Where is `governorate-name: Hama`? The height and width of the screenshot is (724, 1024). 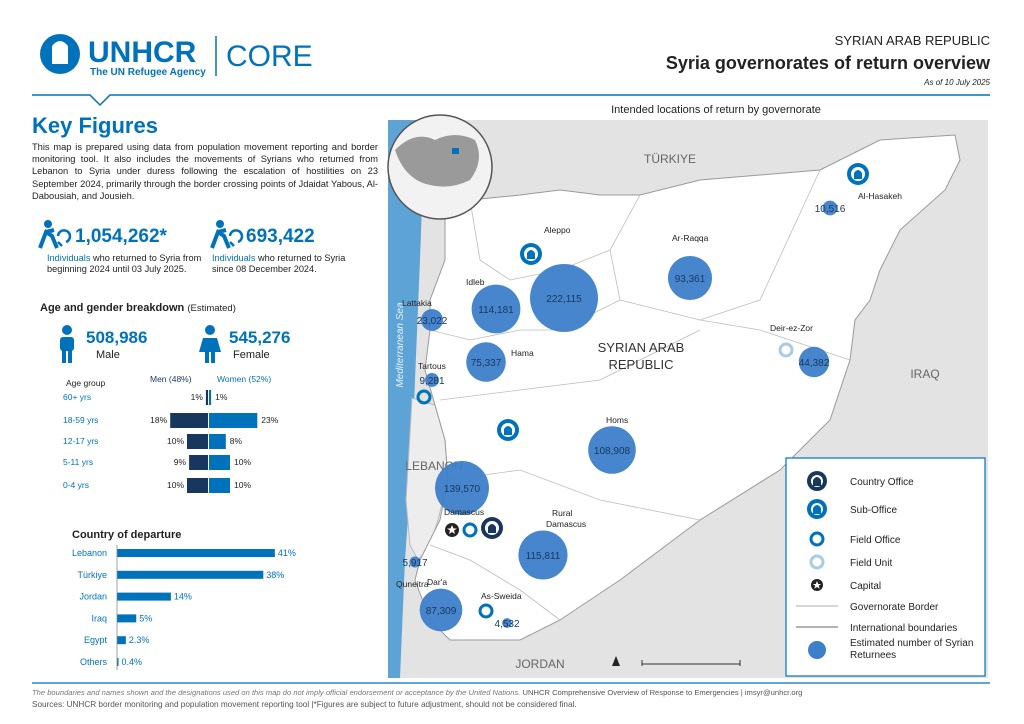 governorate-name: Hama is located at coordinates (522, 353).